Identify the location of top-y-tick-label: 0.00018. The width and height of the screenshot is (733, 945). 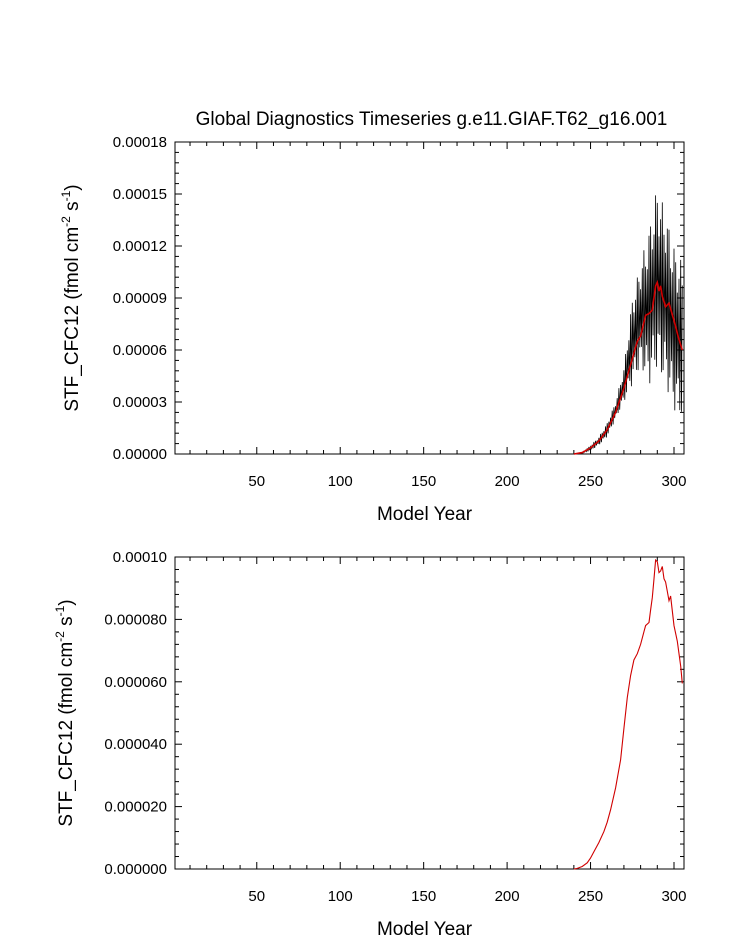
(140, 142).